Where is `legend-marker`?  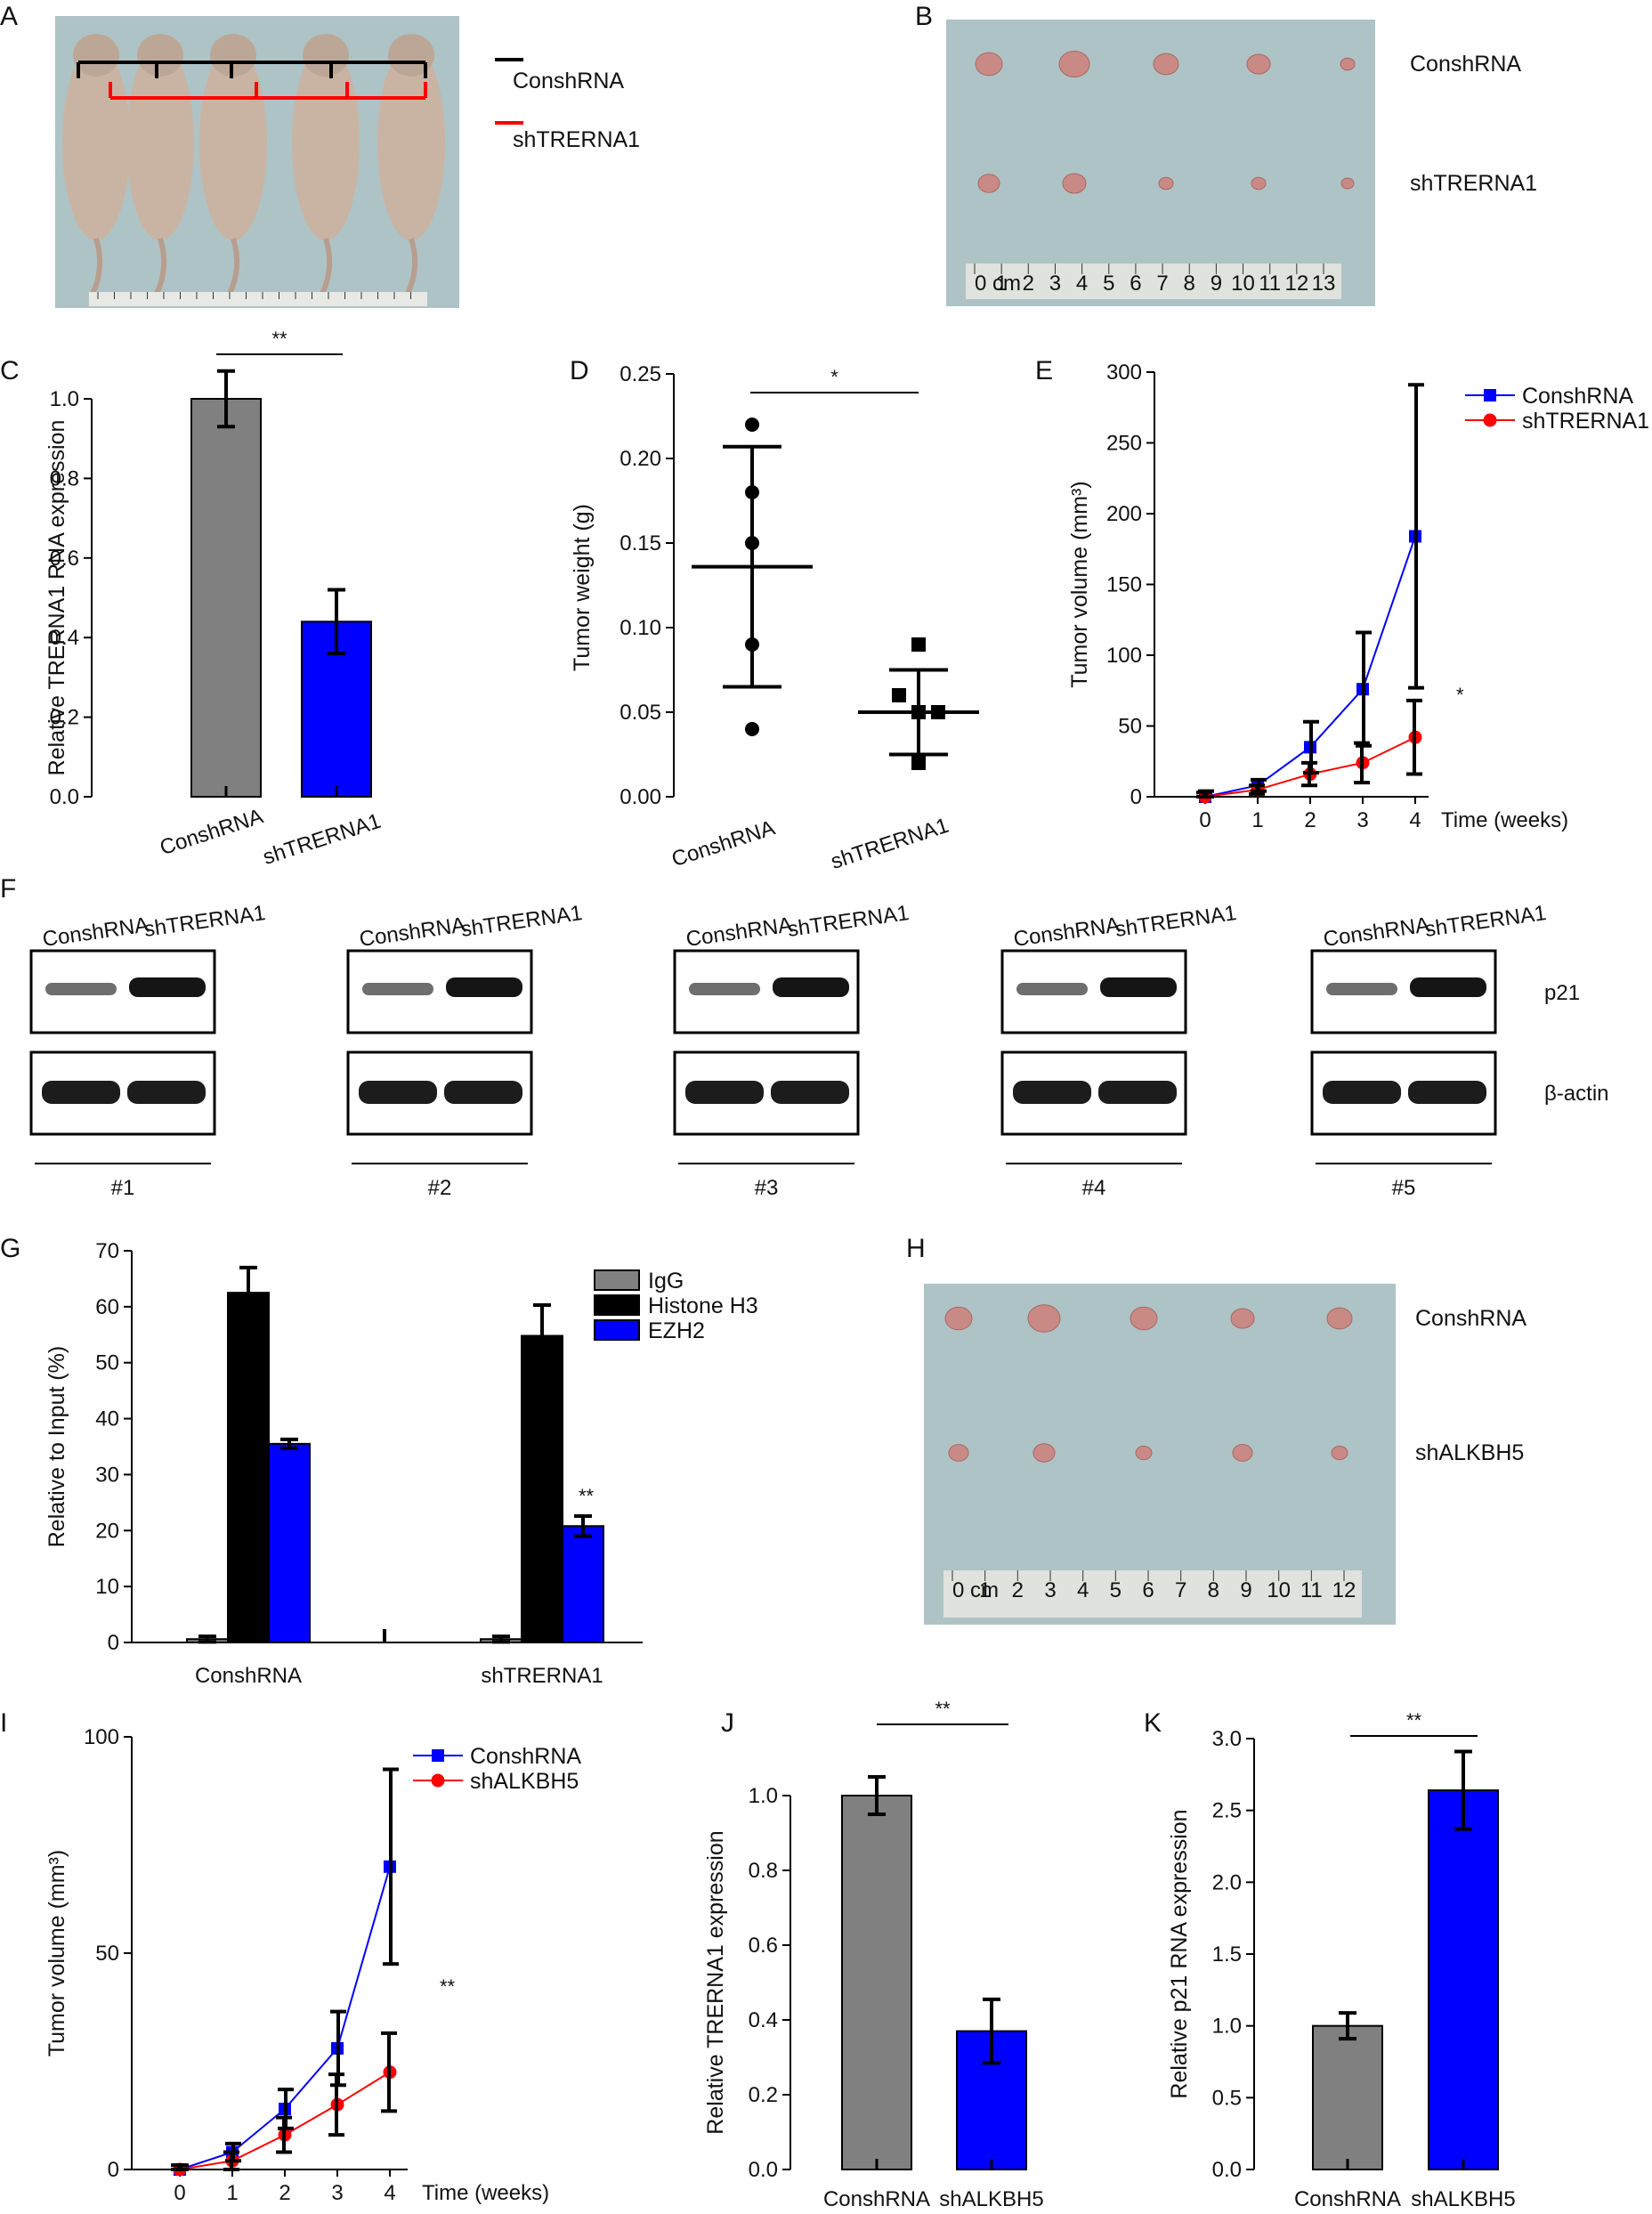
legend-marker is located at coordinates (438, 1755).